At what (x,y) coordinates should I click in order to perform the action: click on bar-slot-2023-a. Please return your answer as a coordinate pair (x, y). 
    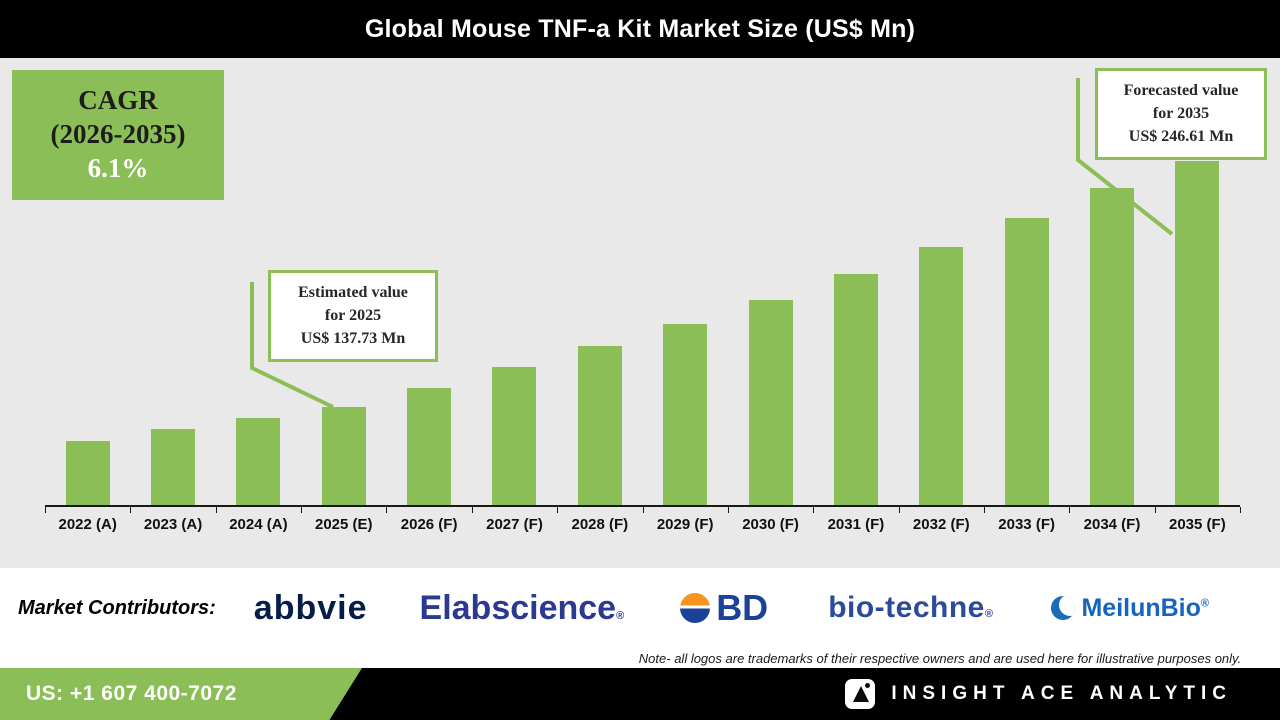
    Looking at the image, I should click on (172, 322).